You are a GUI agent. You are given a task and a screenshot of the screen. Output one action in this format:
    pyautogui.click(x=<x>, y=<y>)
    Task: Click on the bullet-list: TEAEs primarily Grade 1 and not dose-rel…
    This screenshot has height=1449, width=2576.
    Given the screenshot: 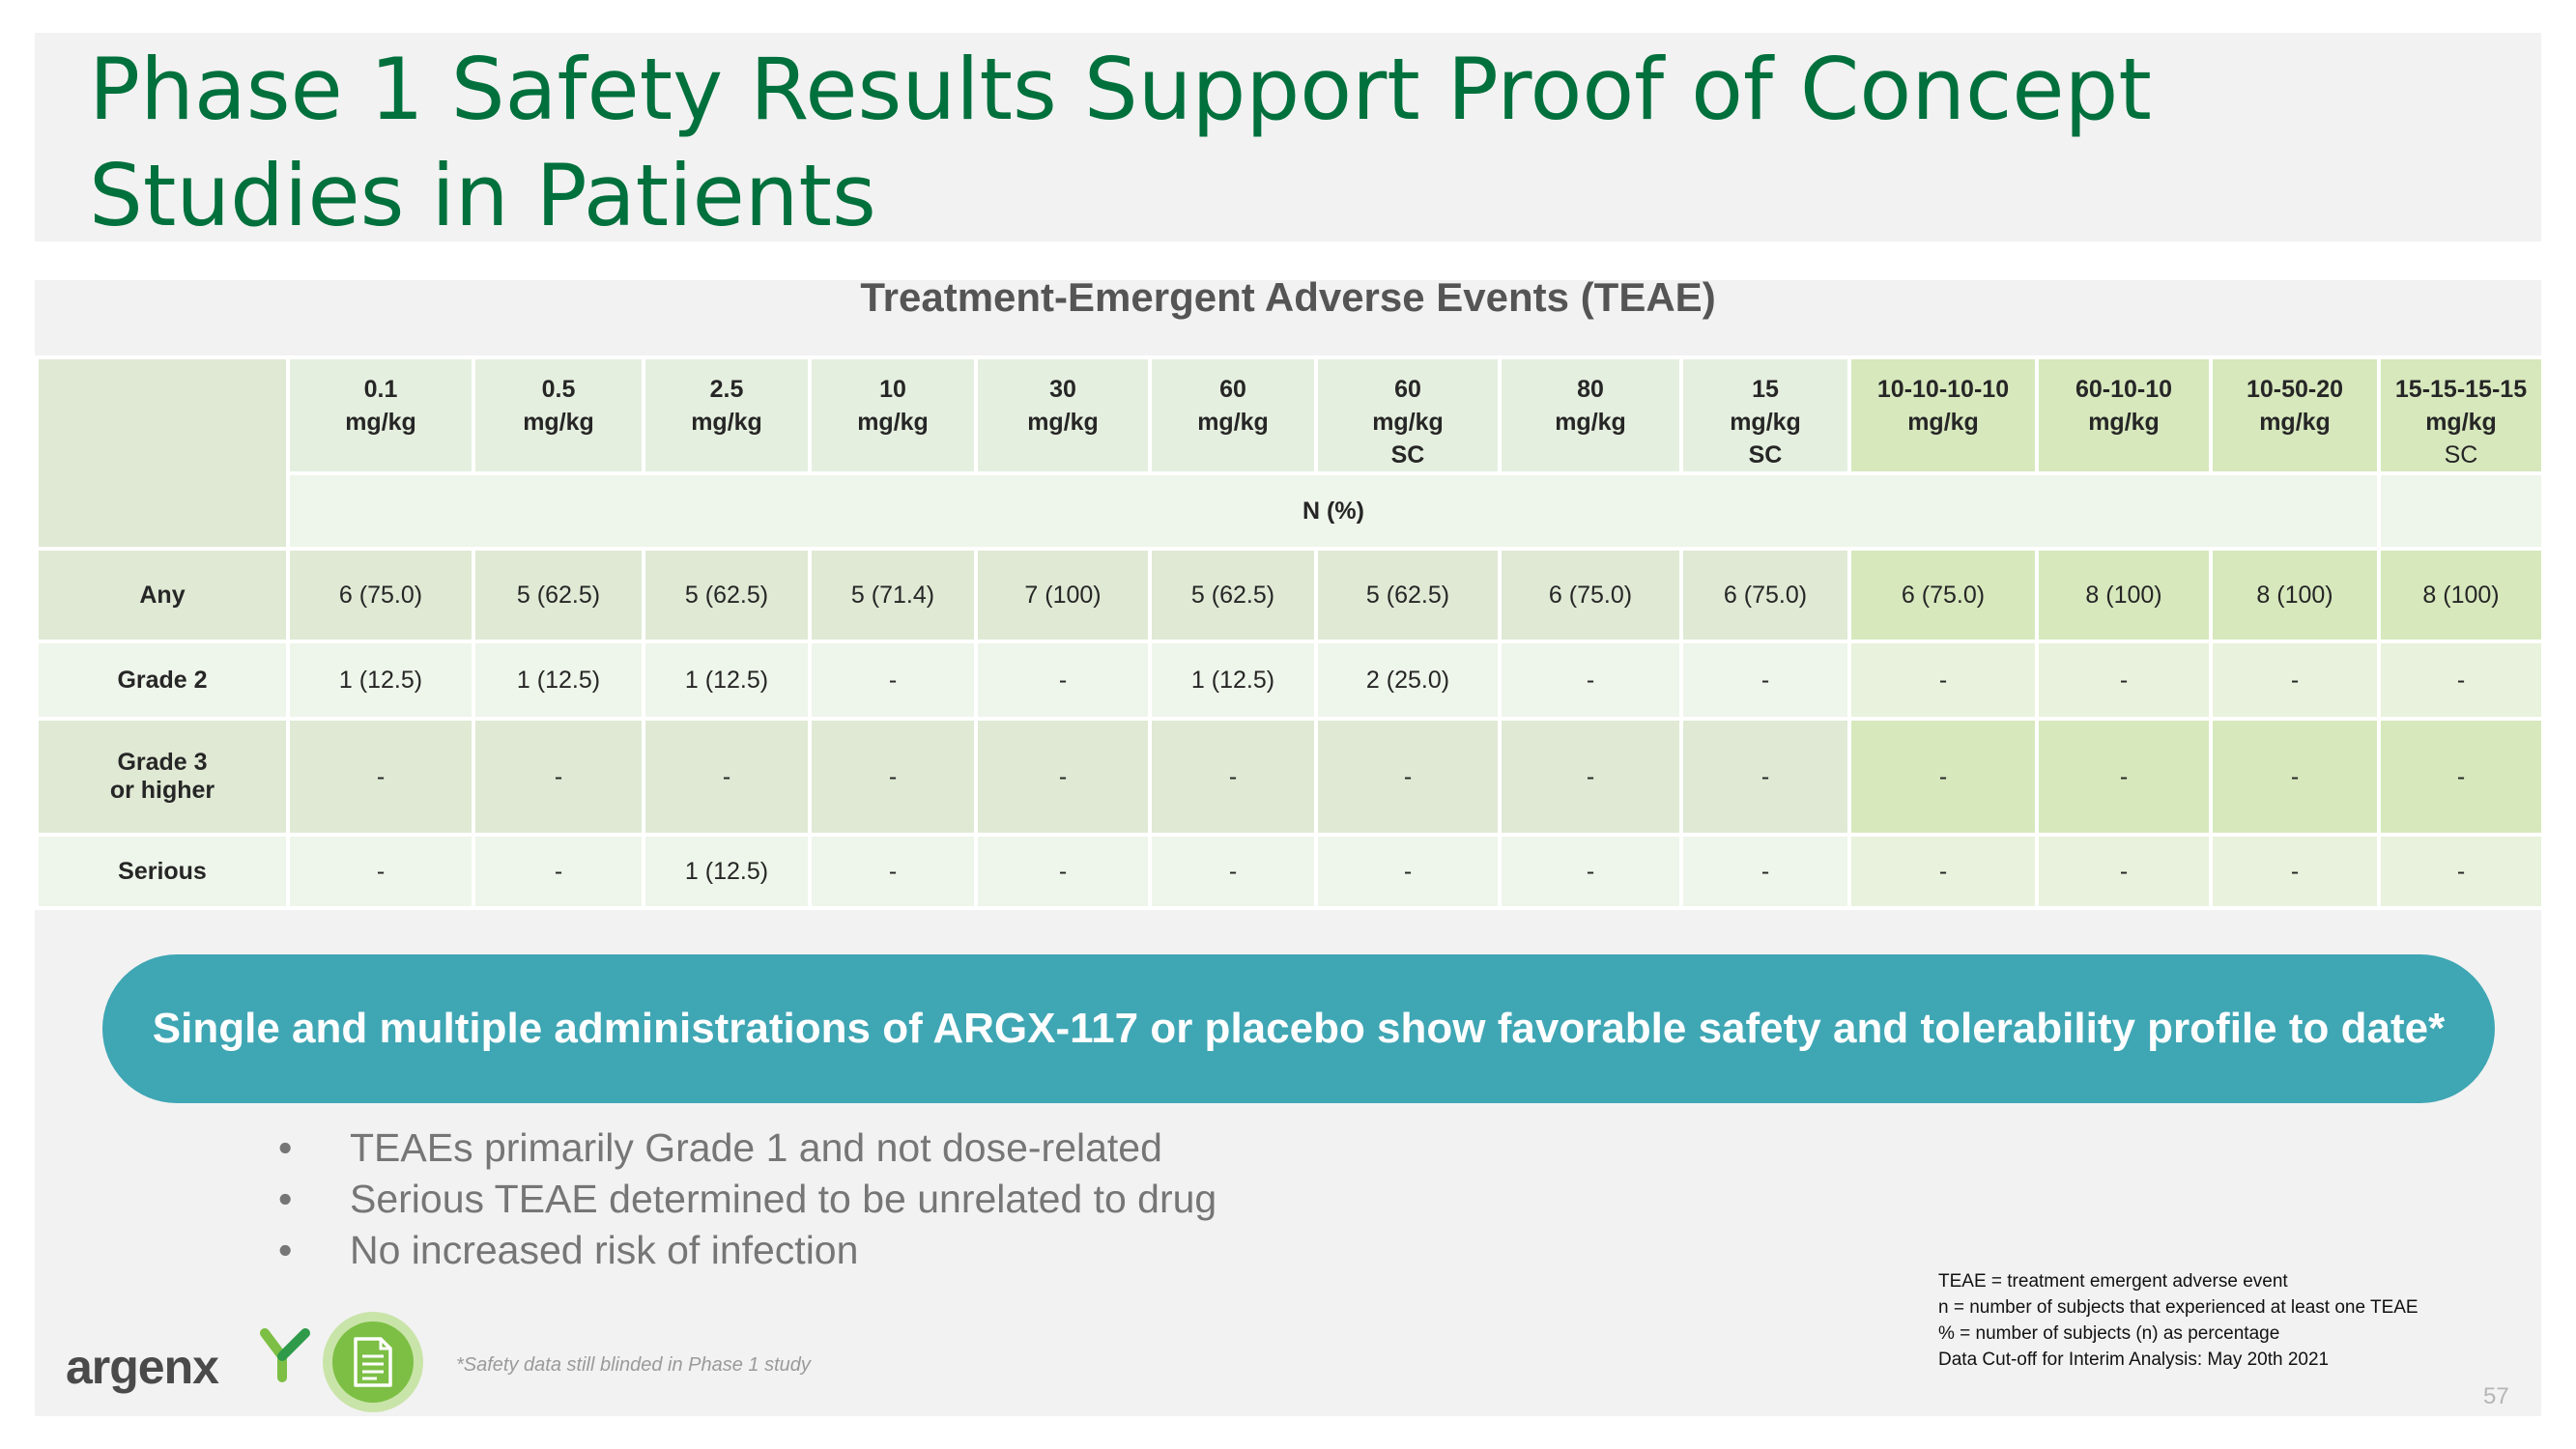 What is the action you would take?
    pyautogui.click(x=744, y=1199)
    